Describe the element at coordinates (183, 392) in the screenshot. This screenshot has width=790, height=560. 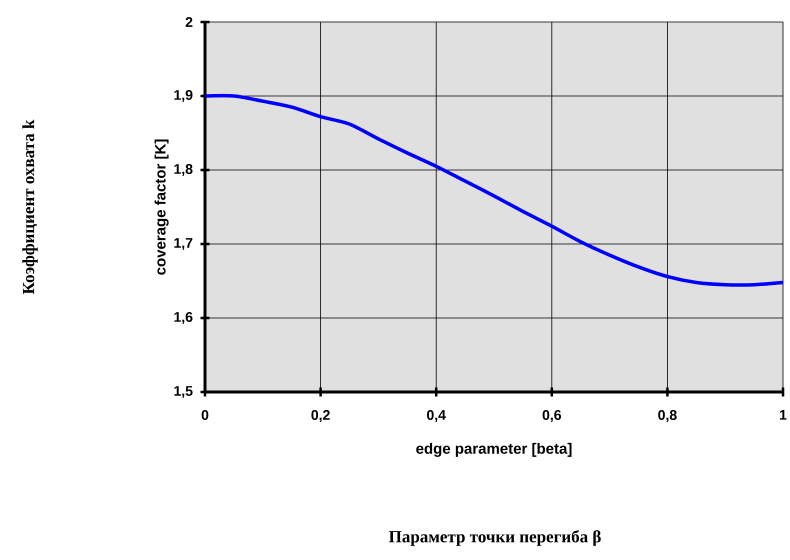
I see `y-tick-label: 1,5` at that location.